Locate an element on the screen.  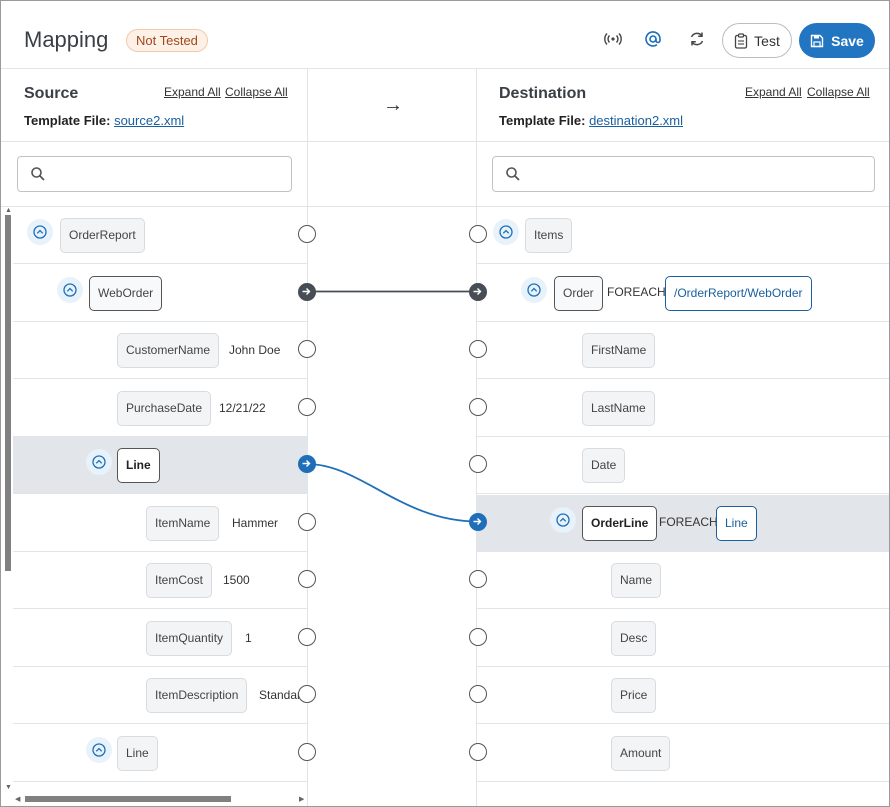
save-button: Save is located at coordinates (837, 40).